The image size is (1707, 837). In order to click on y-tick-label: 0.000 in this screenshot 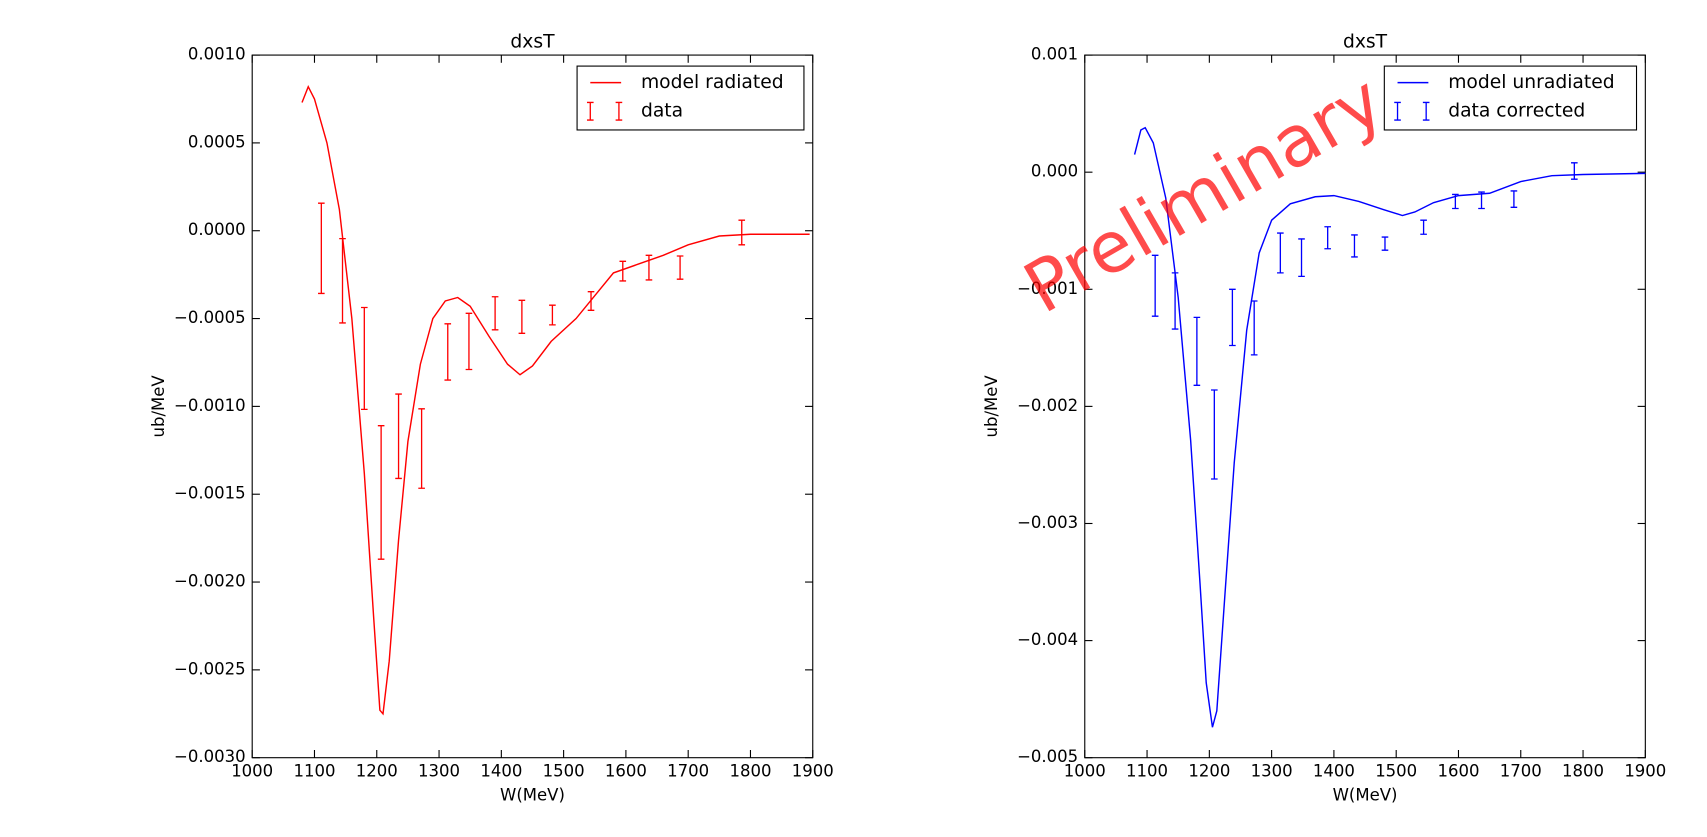, I will do `click(1054, 171)`.